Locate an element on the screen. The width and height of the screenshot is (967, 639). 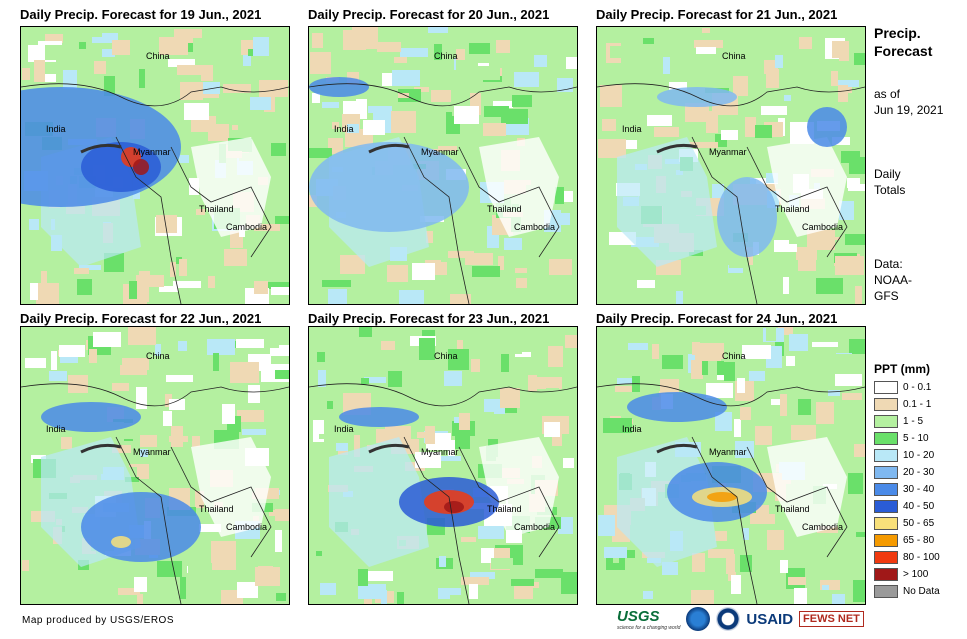
legend-item: 5 - 10 is located at coordinates (907, 438).